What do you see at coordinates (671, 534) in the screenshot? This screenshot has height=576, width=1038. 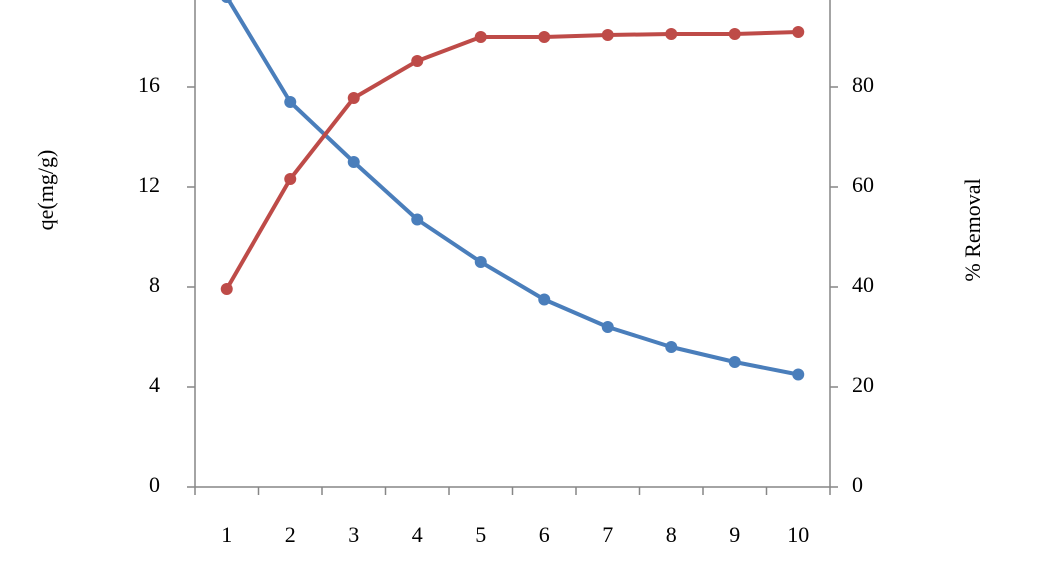 I see `x-tick-label: 8` at bounding box center [671, 534].